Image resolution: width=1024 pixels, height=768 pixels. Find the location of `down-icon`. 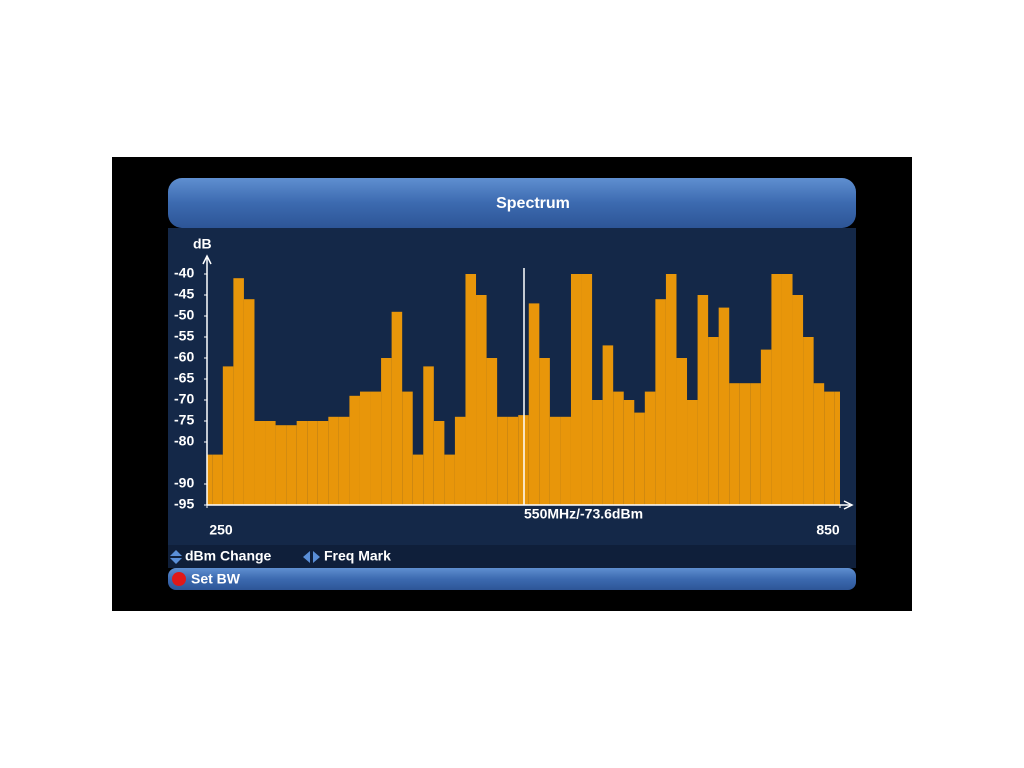

down-icon is located at coordinates (176, 561).